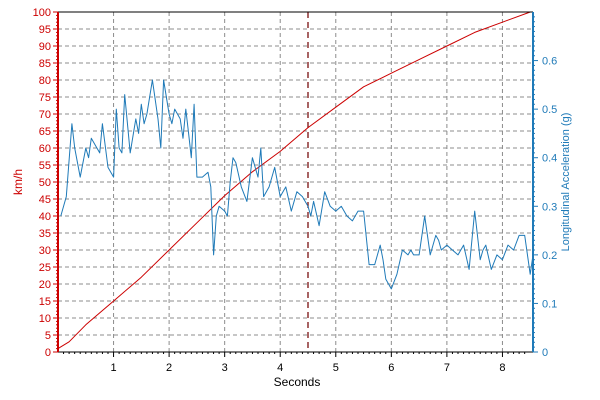  What do you see at coordinates (45, 166) in the screenshot?
I see `y-left-tick-label: 55` at bounding box center [45, 166].